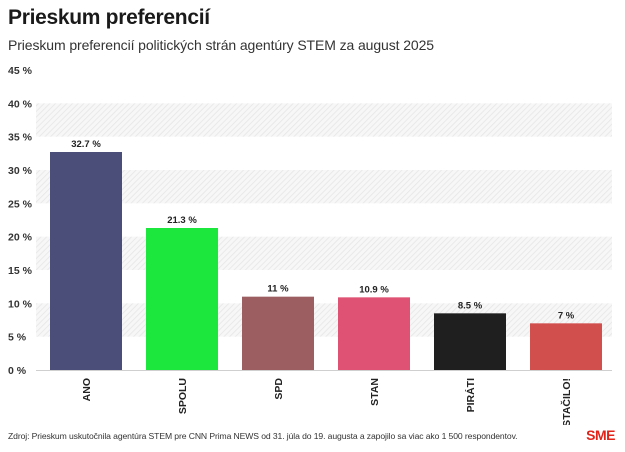 The width and height of the screenshot is (625, 452). Describe the element at coordinates (374, 289) in the screenshot. I see `data-label: 10.9 %` at that location.